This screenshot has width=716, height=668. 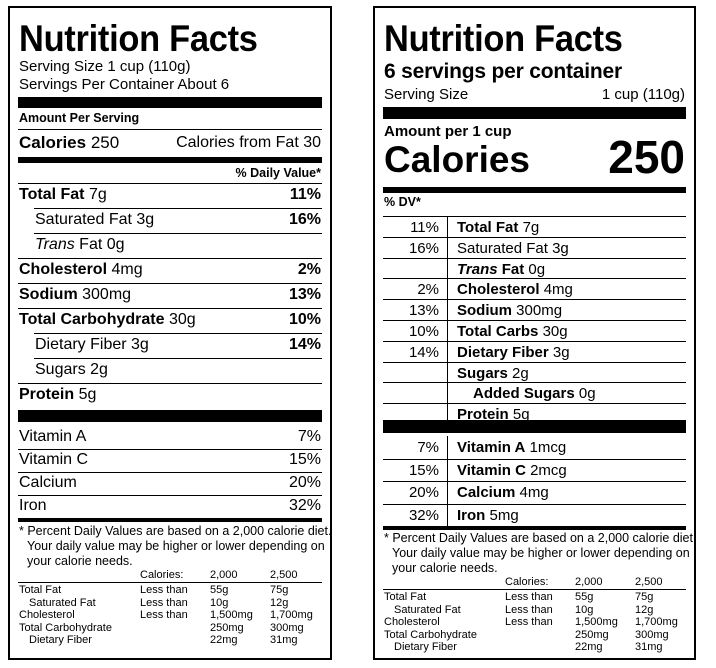 What do you see at coordinates (124, 84) in the screenshot?
I see `servings-per-container: Servings Per Container About 6` at bounding box center [124, 84].